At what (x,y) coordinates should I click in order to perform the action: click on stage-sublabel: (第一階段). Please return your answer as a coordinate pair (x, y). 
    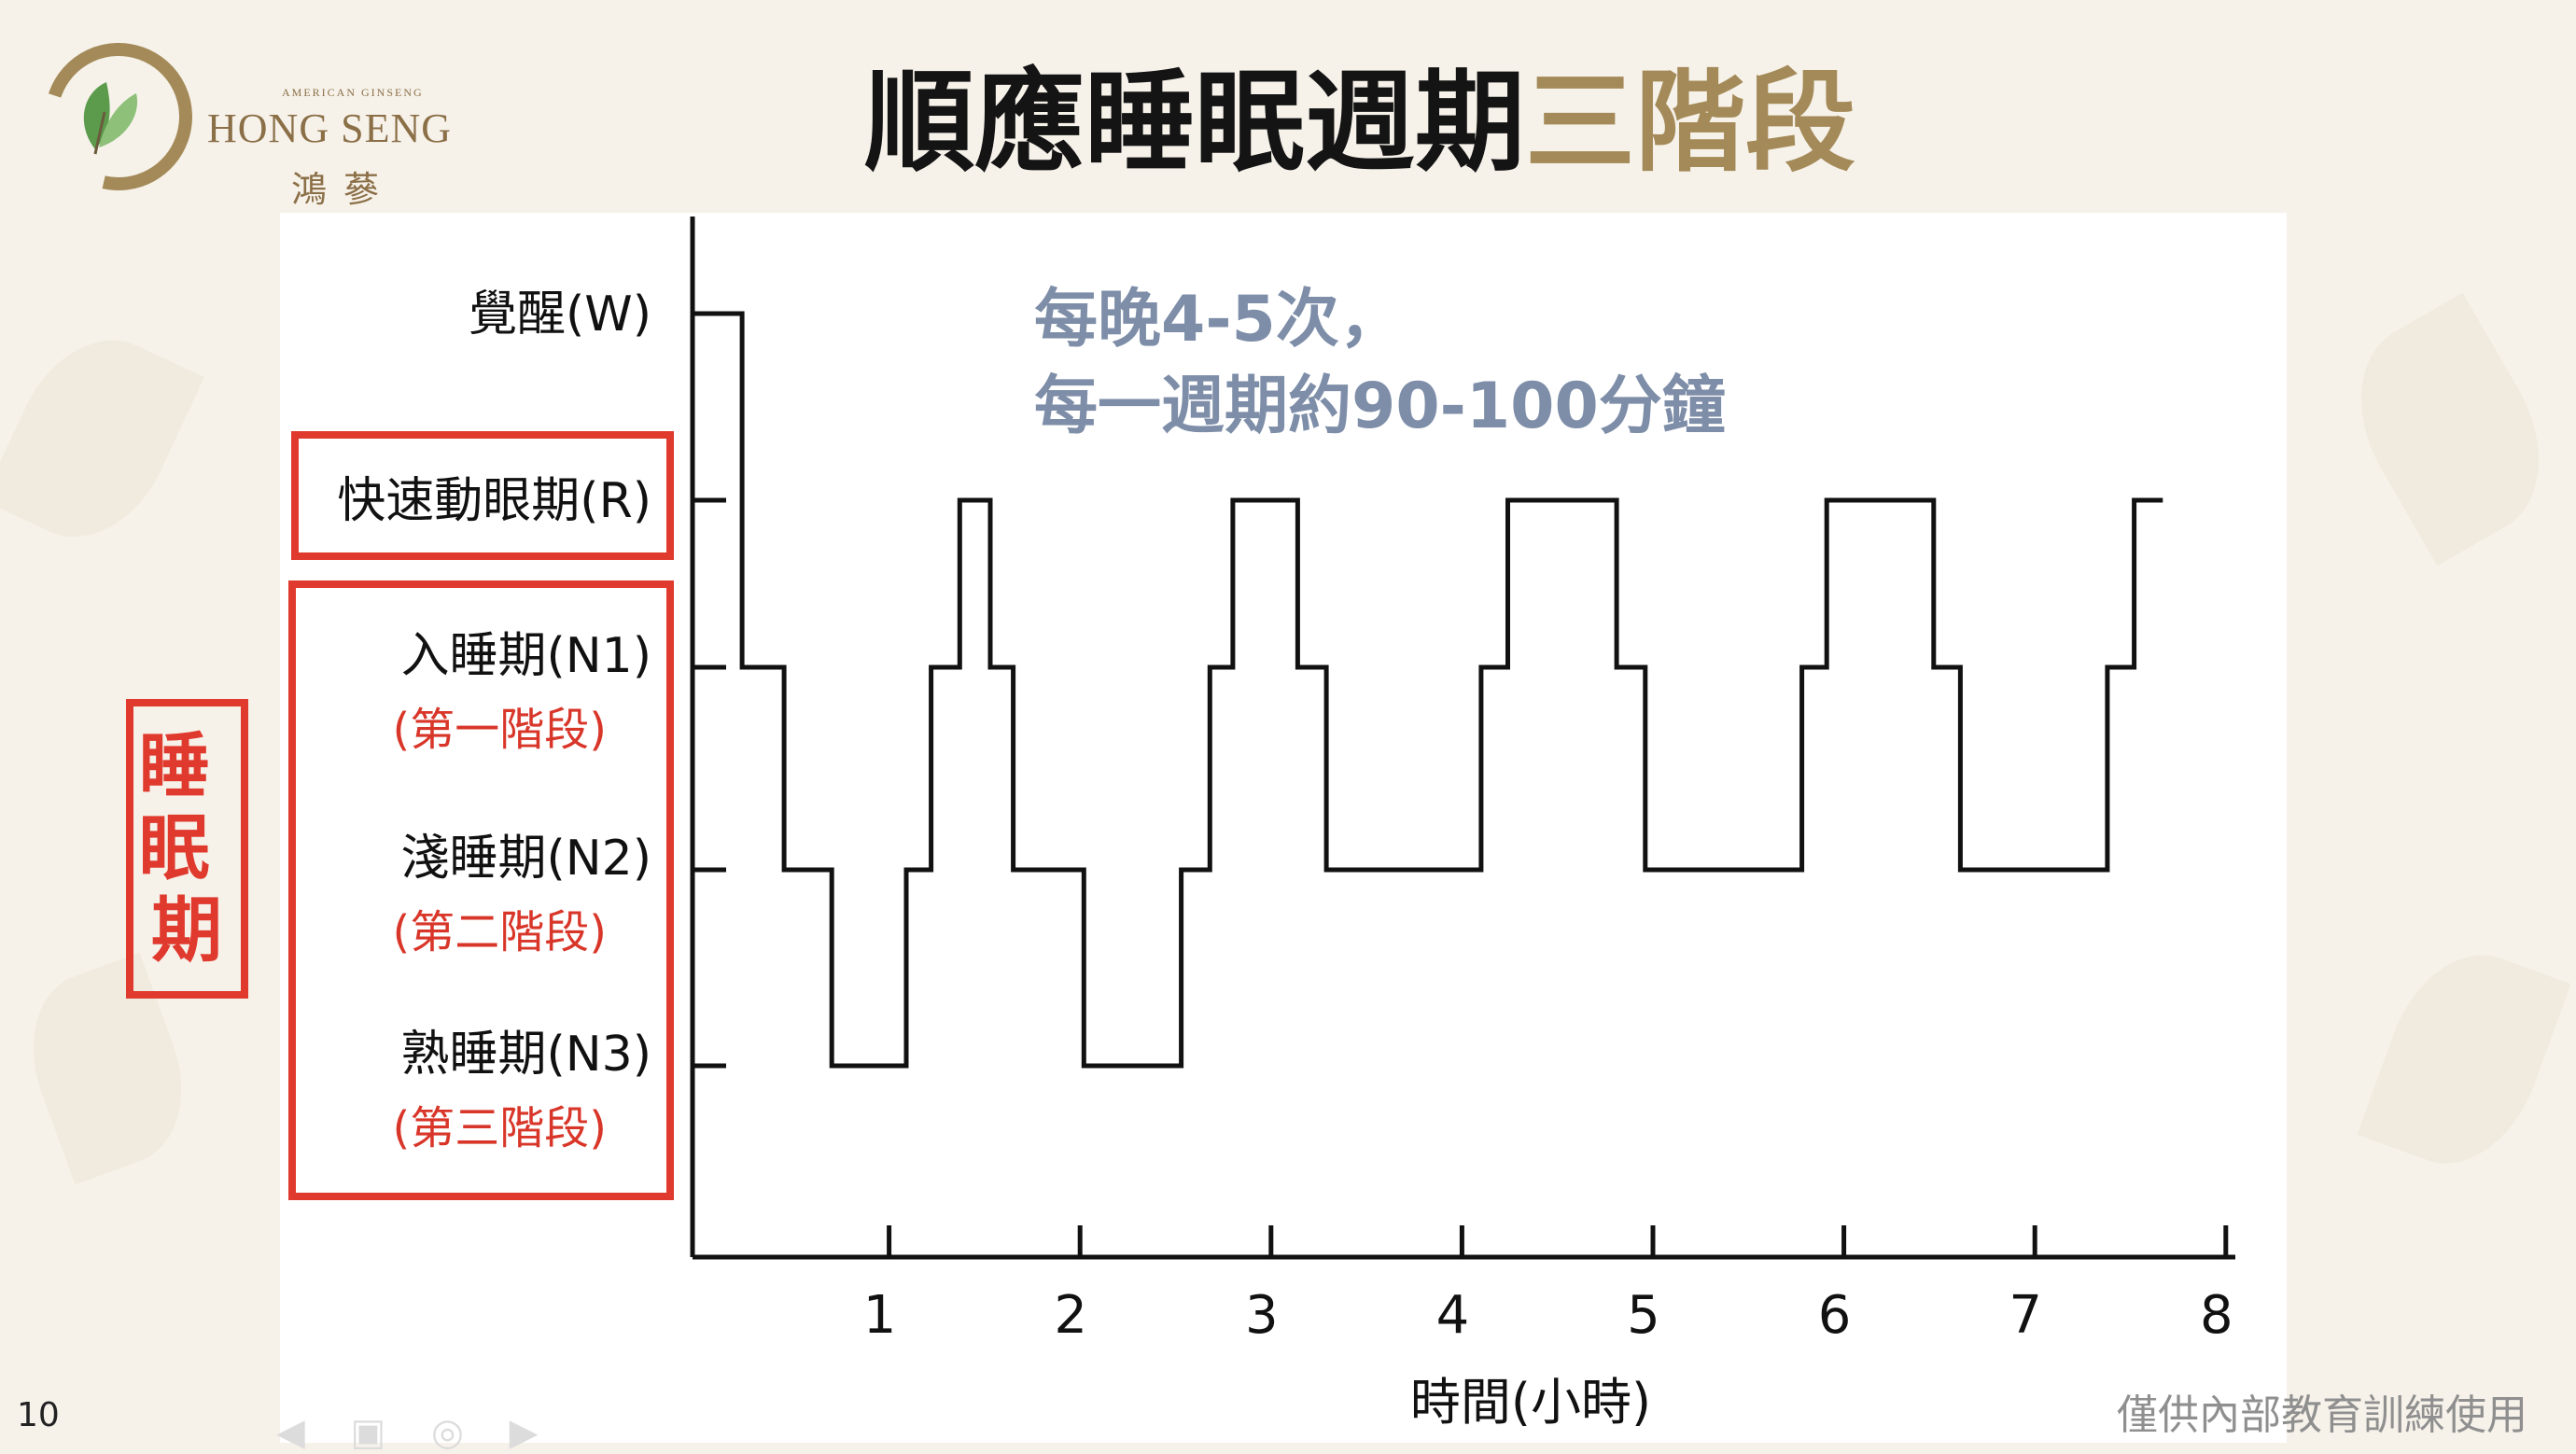
    Looking at the image, I should click on (500, 730).